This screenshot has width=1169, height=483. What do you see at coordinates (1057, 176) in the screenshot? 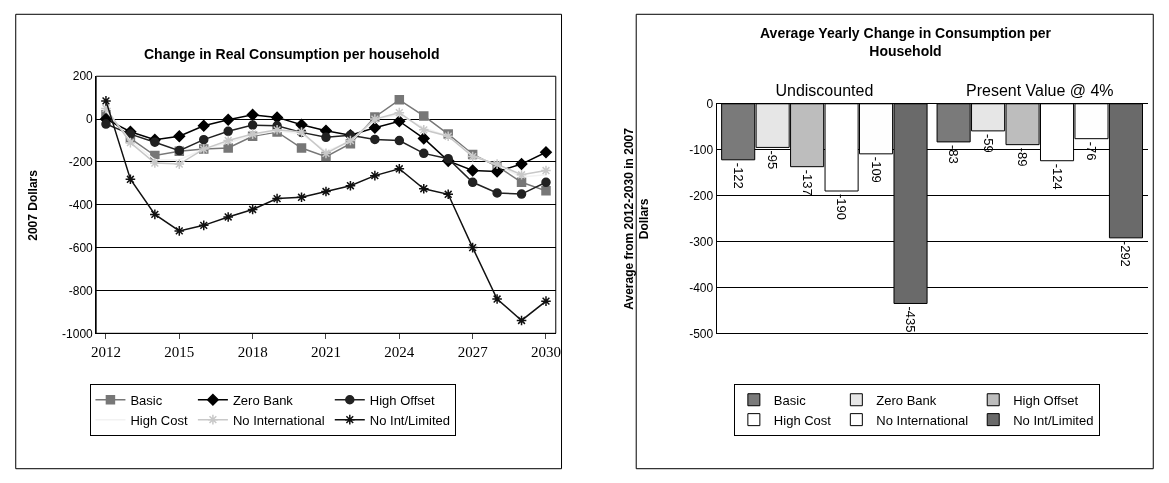
I see `data-label: -124` at bounding box center [1057, 176].